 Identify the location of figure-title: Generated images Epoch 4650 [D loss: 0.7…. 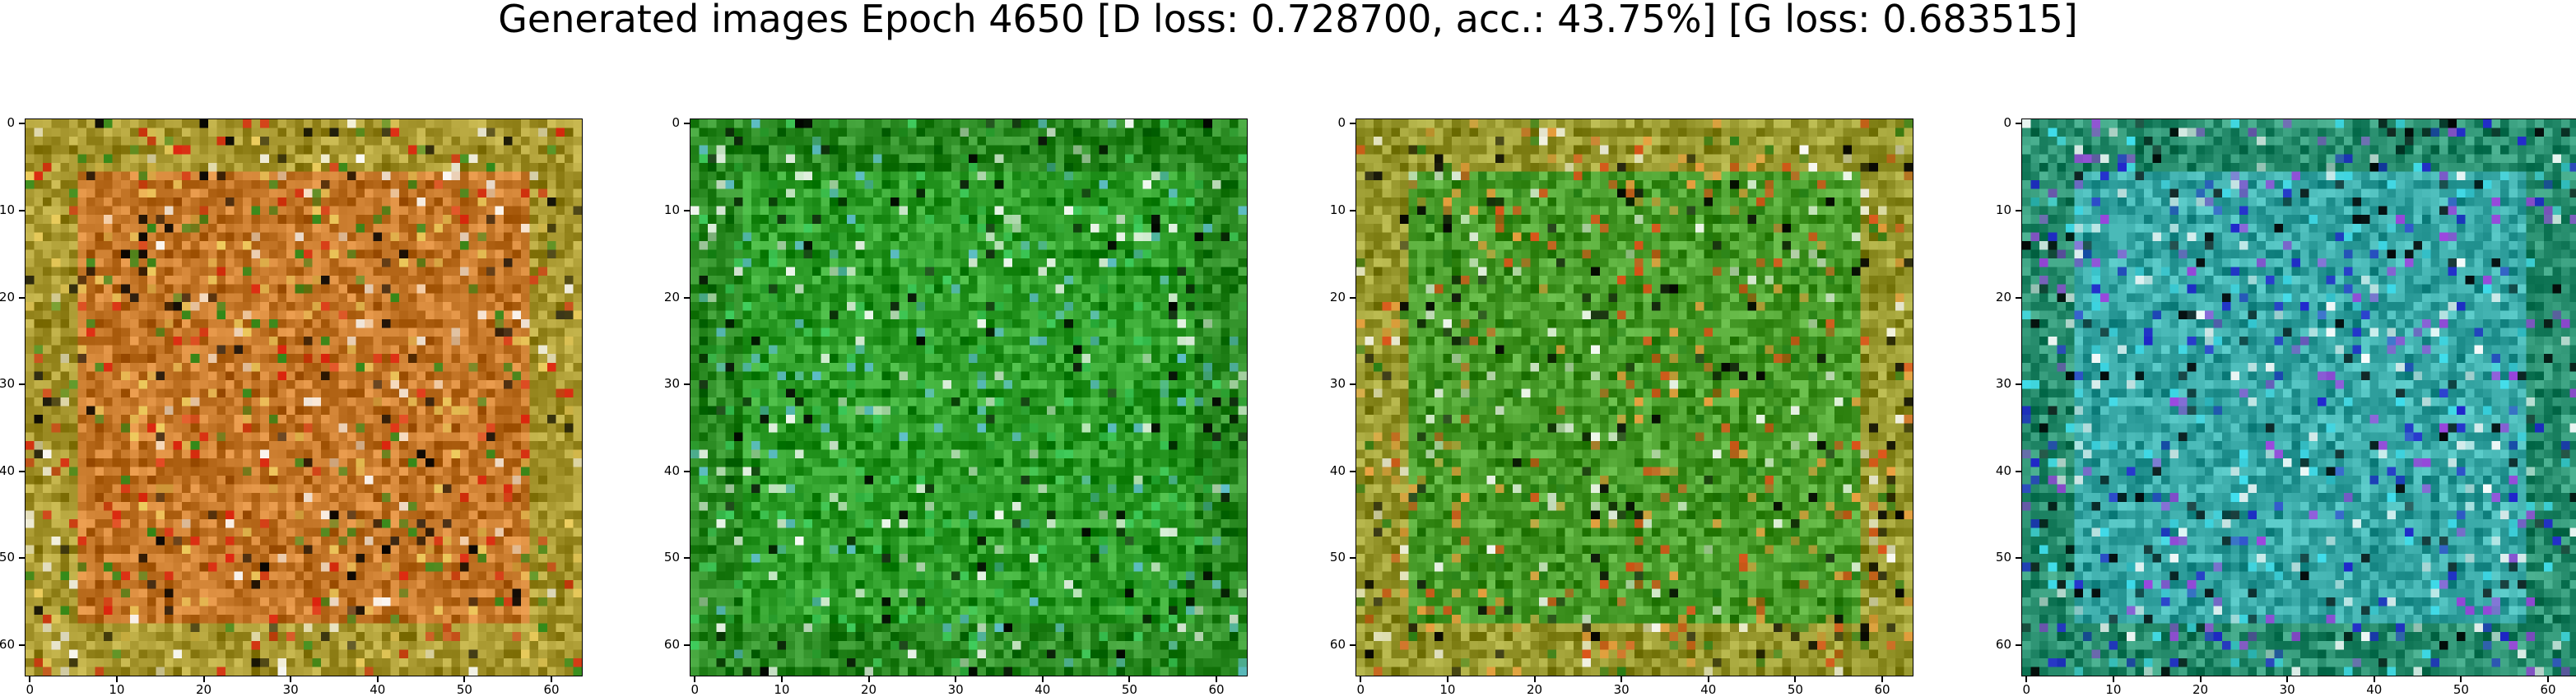
(1288, 20).